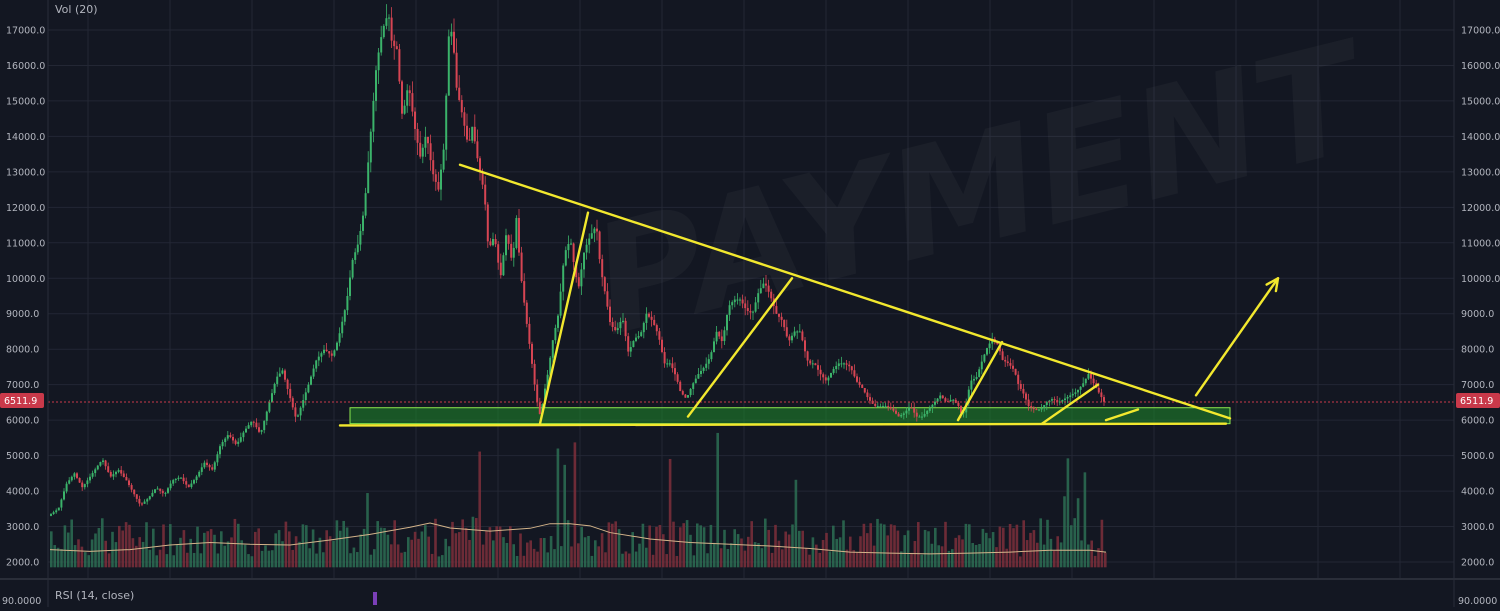  Describe the element at coordinates (22, 421) in the screenshot. I see `price-tick-label-left: 6000.0` at that location.